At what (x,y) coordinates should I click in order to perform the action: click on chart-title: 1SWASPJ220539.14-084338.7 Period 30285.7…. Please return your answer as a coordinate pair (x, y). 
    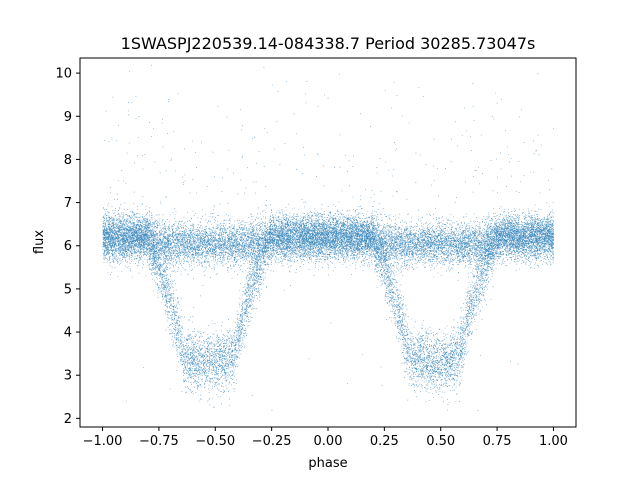
    Looking at the image, I should click on (328, 43).